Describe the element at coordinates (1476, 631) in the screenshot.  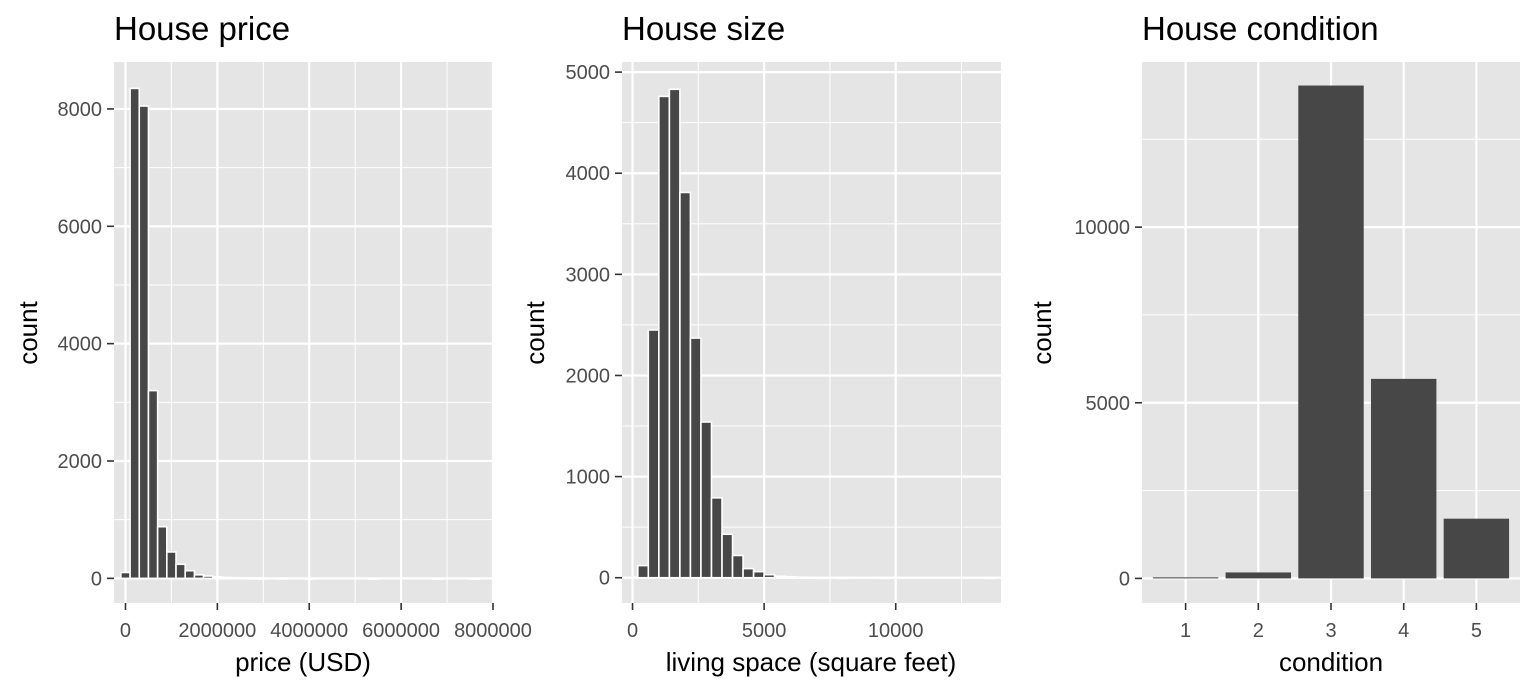
I see `x-tick-label: 5` at that location.